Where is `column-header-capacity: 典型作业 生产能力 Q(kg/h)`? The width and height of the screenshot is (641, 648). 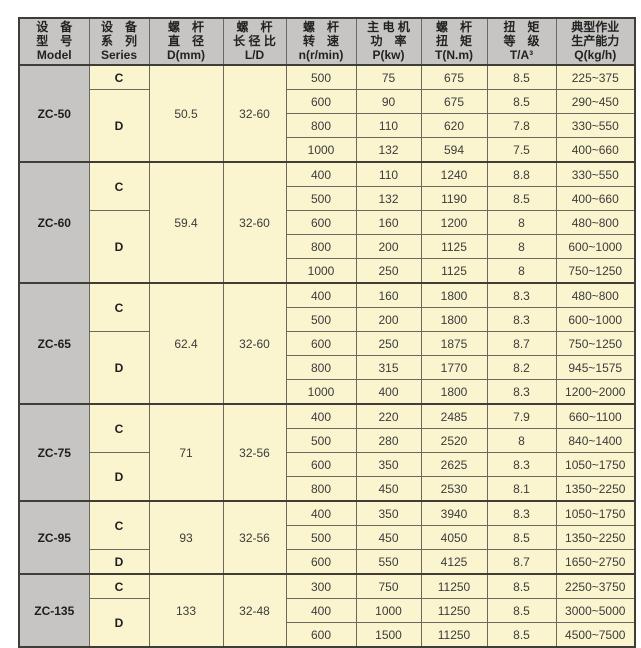
column-header-capacity: 典型作业 生产能力 Q(kg/h) is located at coordinates (595, 41).